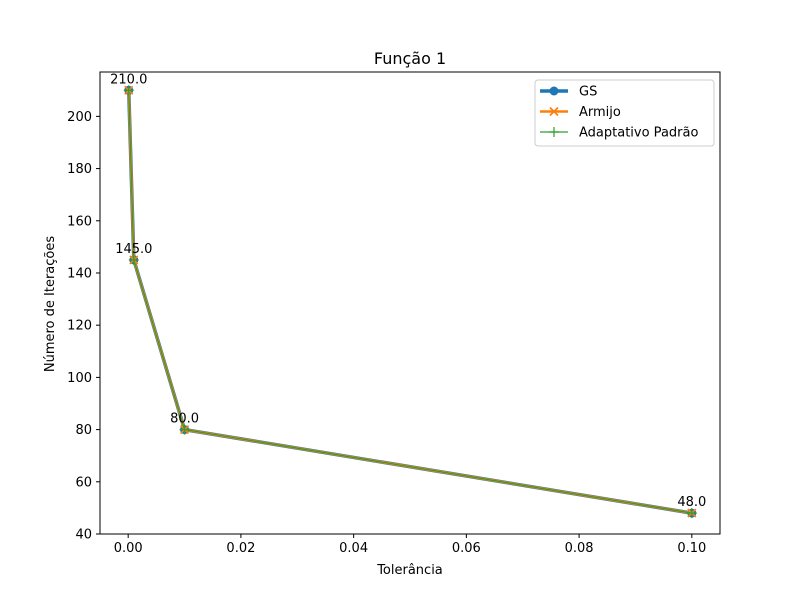 The width and height of the screenshot is (800, 604). Describe the element at coordinates (79, 378) in the screenshot. I see `y-tick-label: 100` at that location.